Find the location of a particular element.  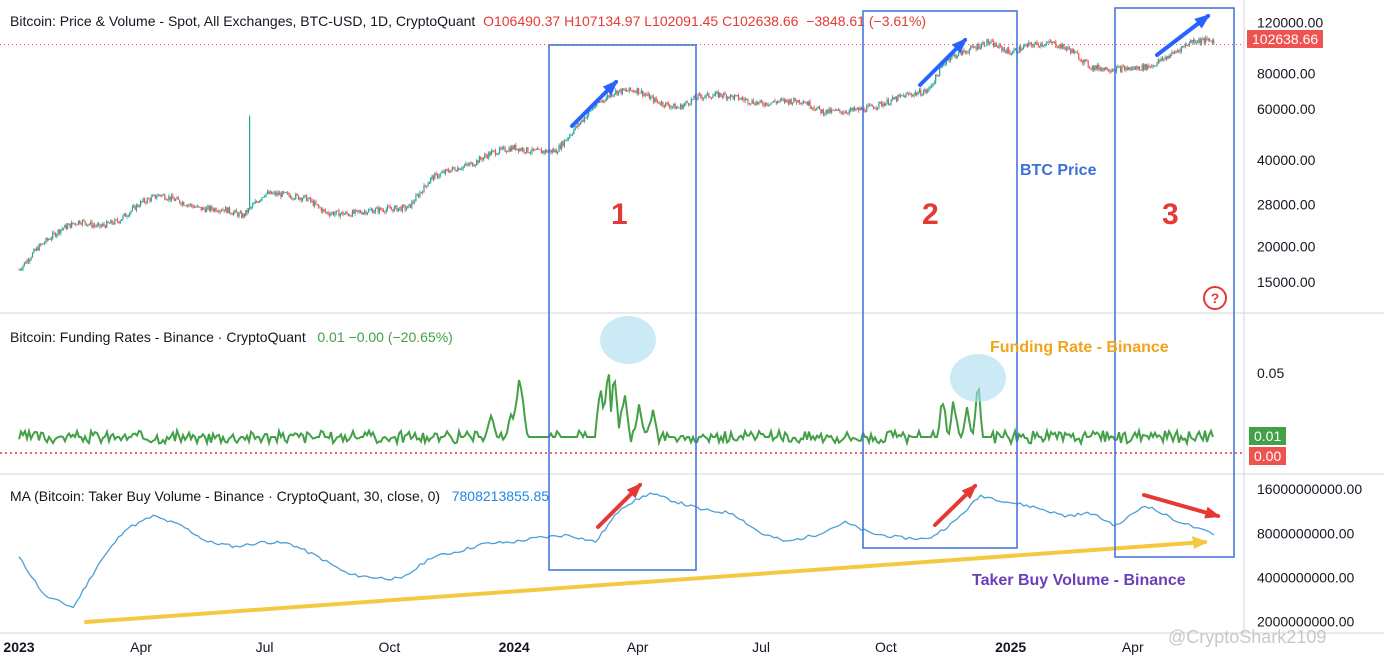

taker-tick-label: 8000000000.00 is located at coordinates (1306, 533).